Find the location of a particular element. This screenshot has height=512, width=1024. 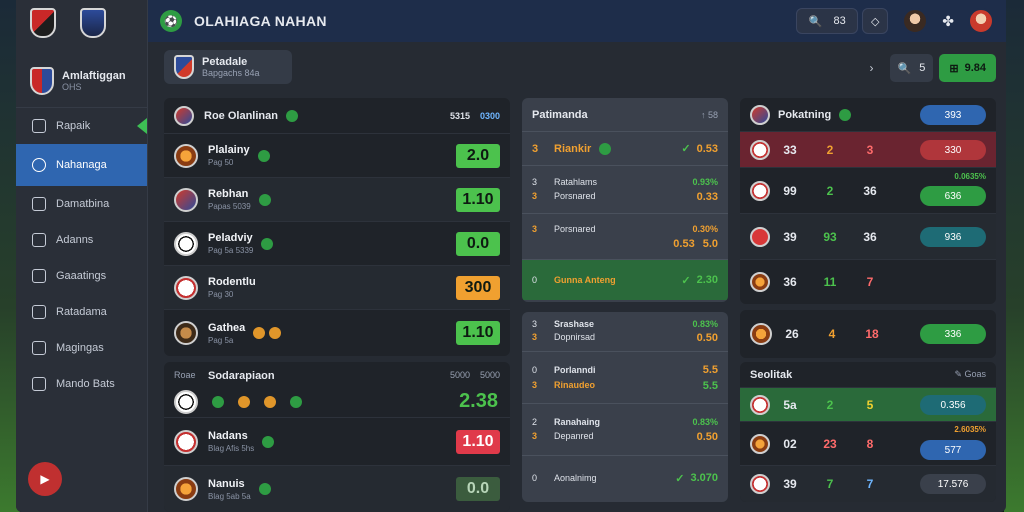

standings-row: 39 7 7 17.576 is located at coordinates (868, 484).